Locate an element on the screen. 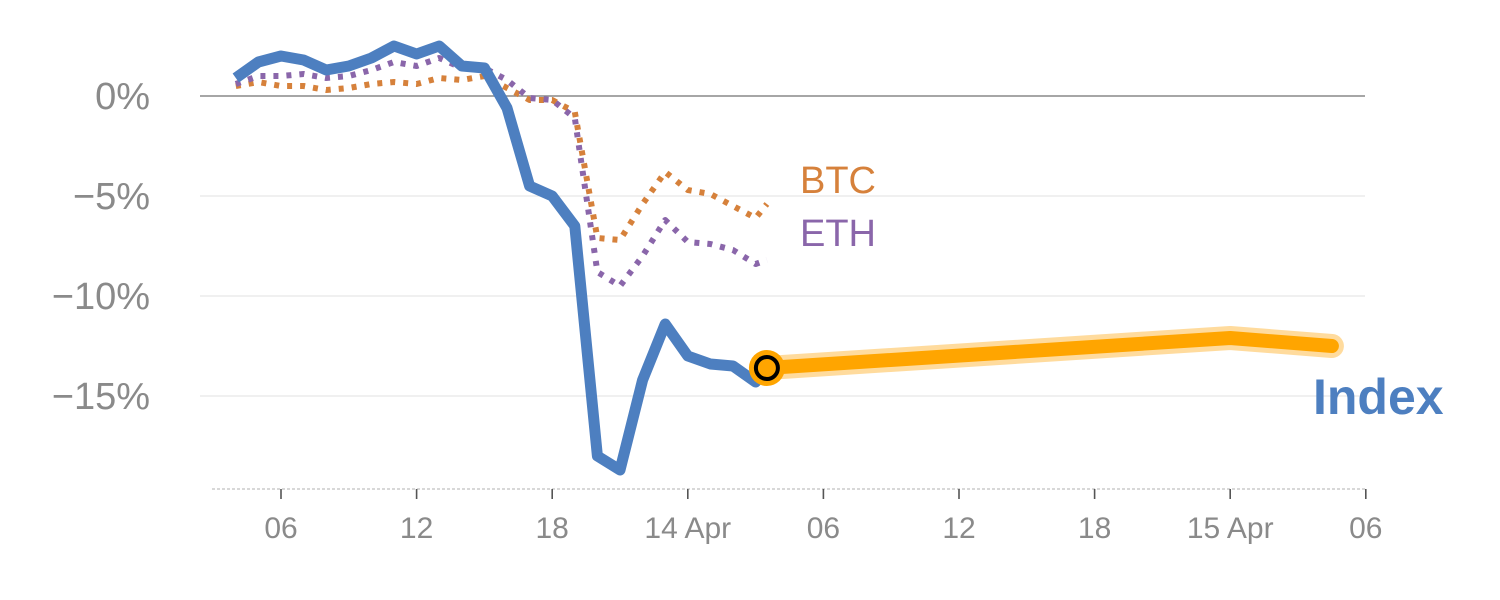  eth-line is located at coordinates (501, 172).